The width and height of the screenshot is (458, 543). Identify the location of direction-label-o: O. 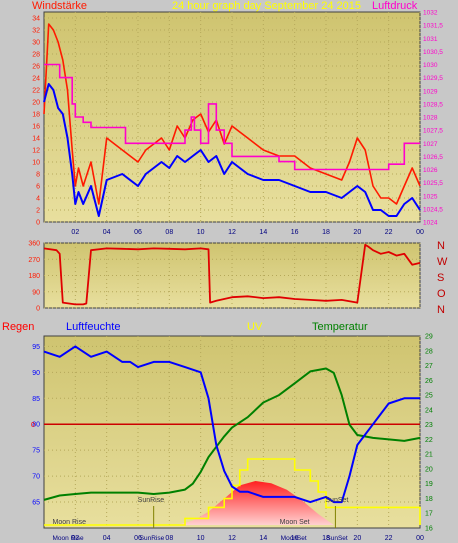
(441, 294).